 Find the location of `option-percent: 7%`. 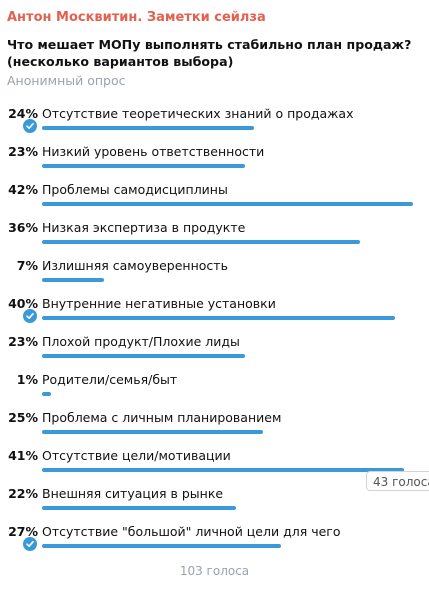

option-percent: 7% is located at coordinates (27, 265).